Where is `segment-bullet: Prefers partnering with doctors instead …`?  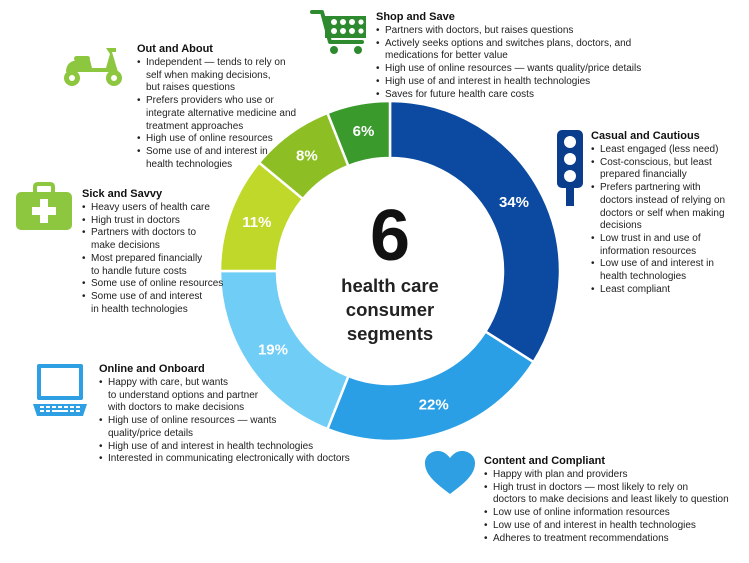
segment-bullet: Prefers partnering with doctors instead … is located at coordinates (666, 207).